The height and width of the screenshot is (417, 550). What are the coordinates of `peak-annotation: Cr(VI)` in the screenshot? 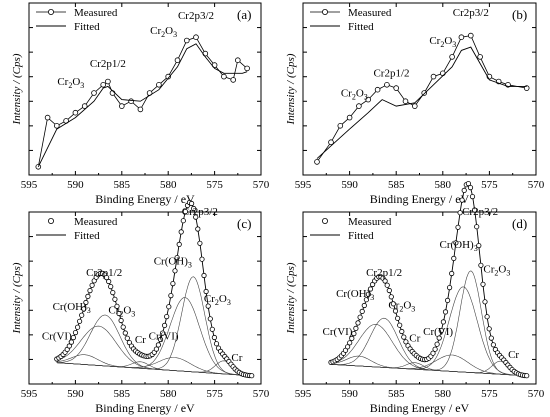 It's located at (164, 337).